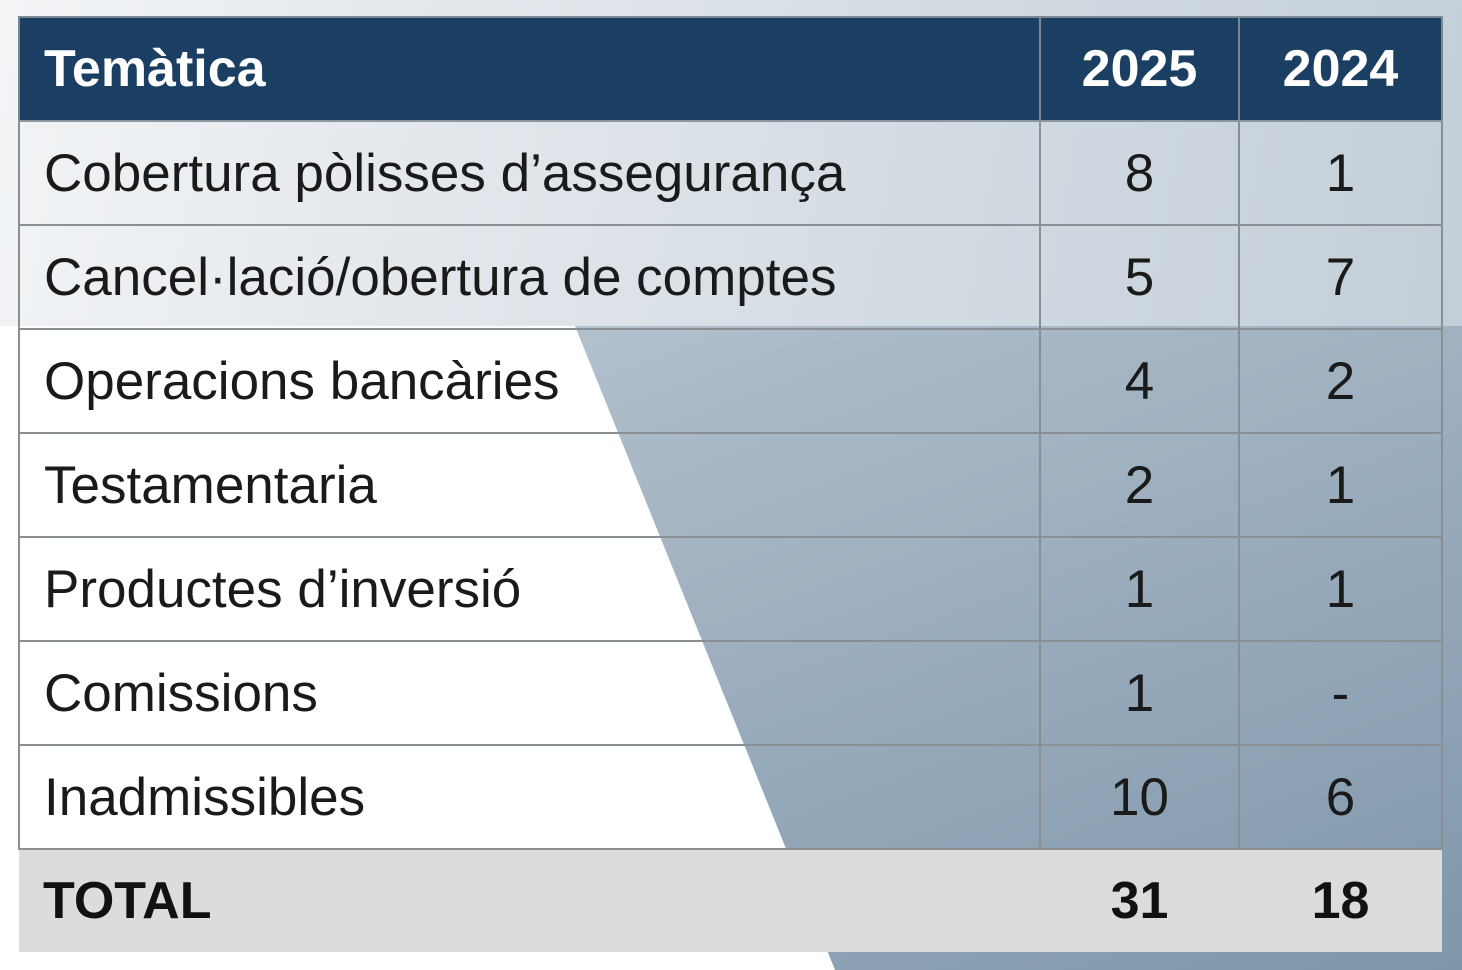 This screenshot has height=970, width=1462. Describe the element at coordinates (1139, 900) in the screenshot. I see `total-value-2025: 31` at that location.